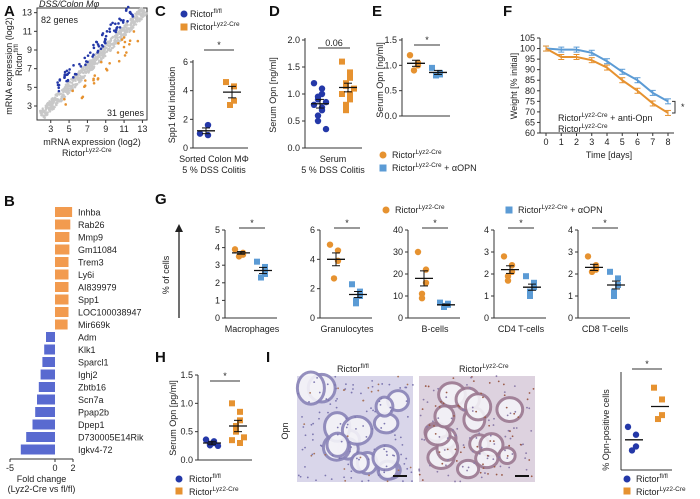 The image size is (700, 499). Describe the element at coordinates (18, 60) in the screenshot. I see `y-axis-sublabel: Rictorfl/fl` at that location.